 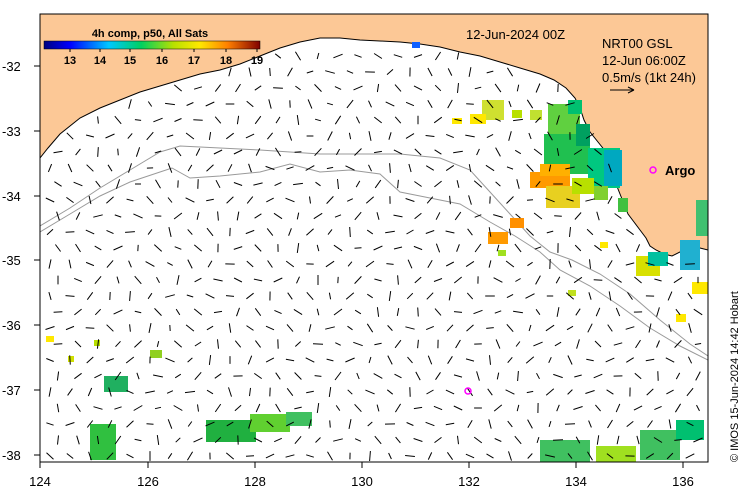 I want to click on argo-float-marker, so click(x=468, y=391).